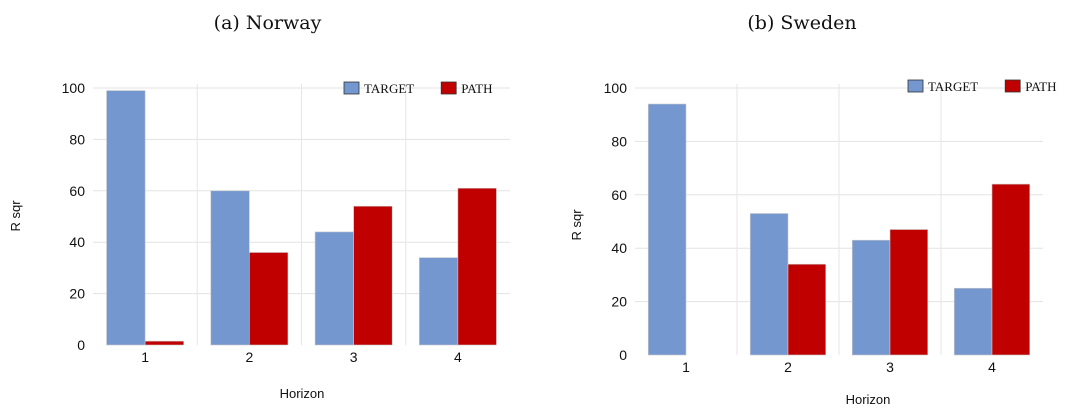  I want to click on chart-caption: (b) Sweden, so click(802, 23).